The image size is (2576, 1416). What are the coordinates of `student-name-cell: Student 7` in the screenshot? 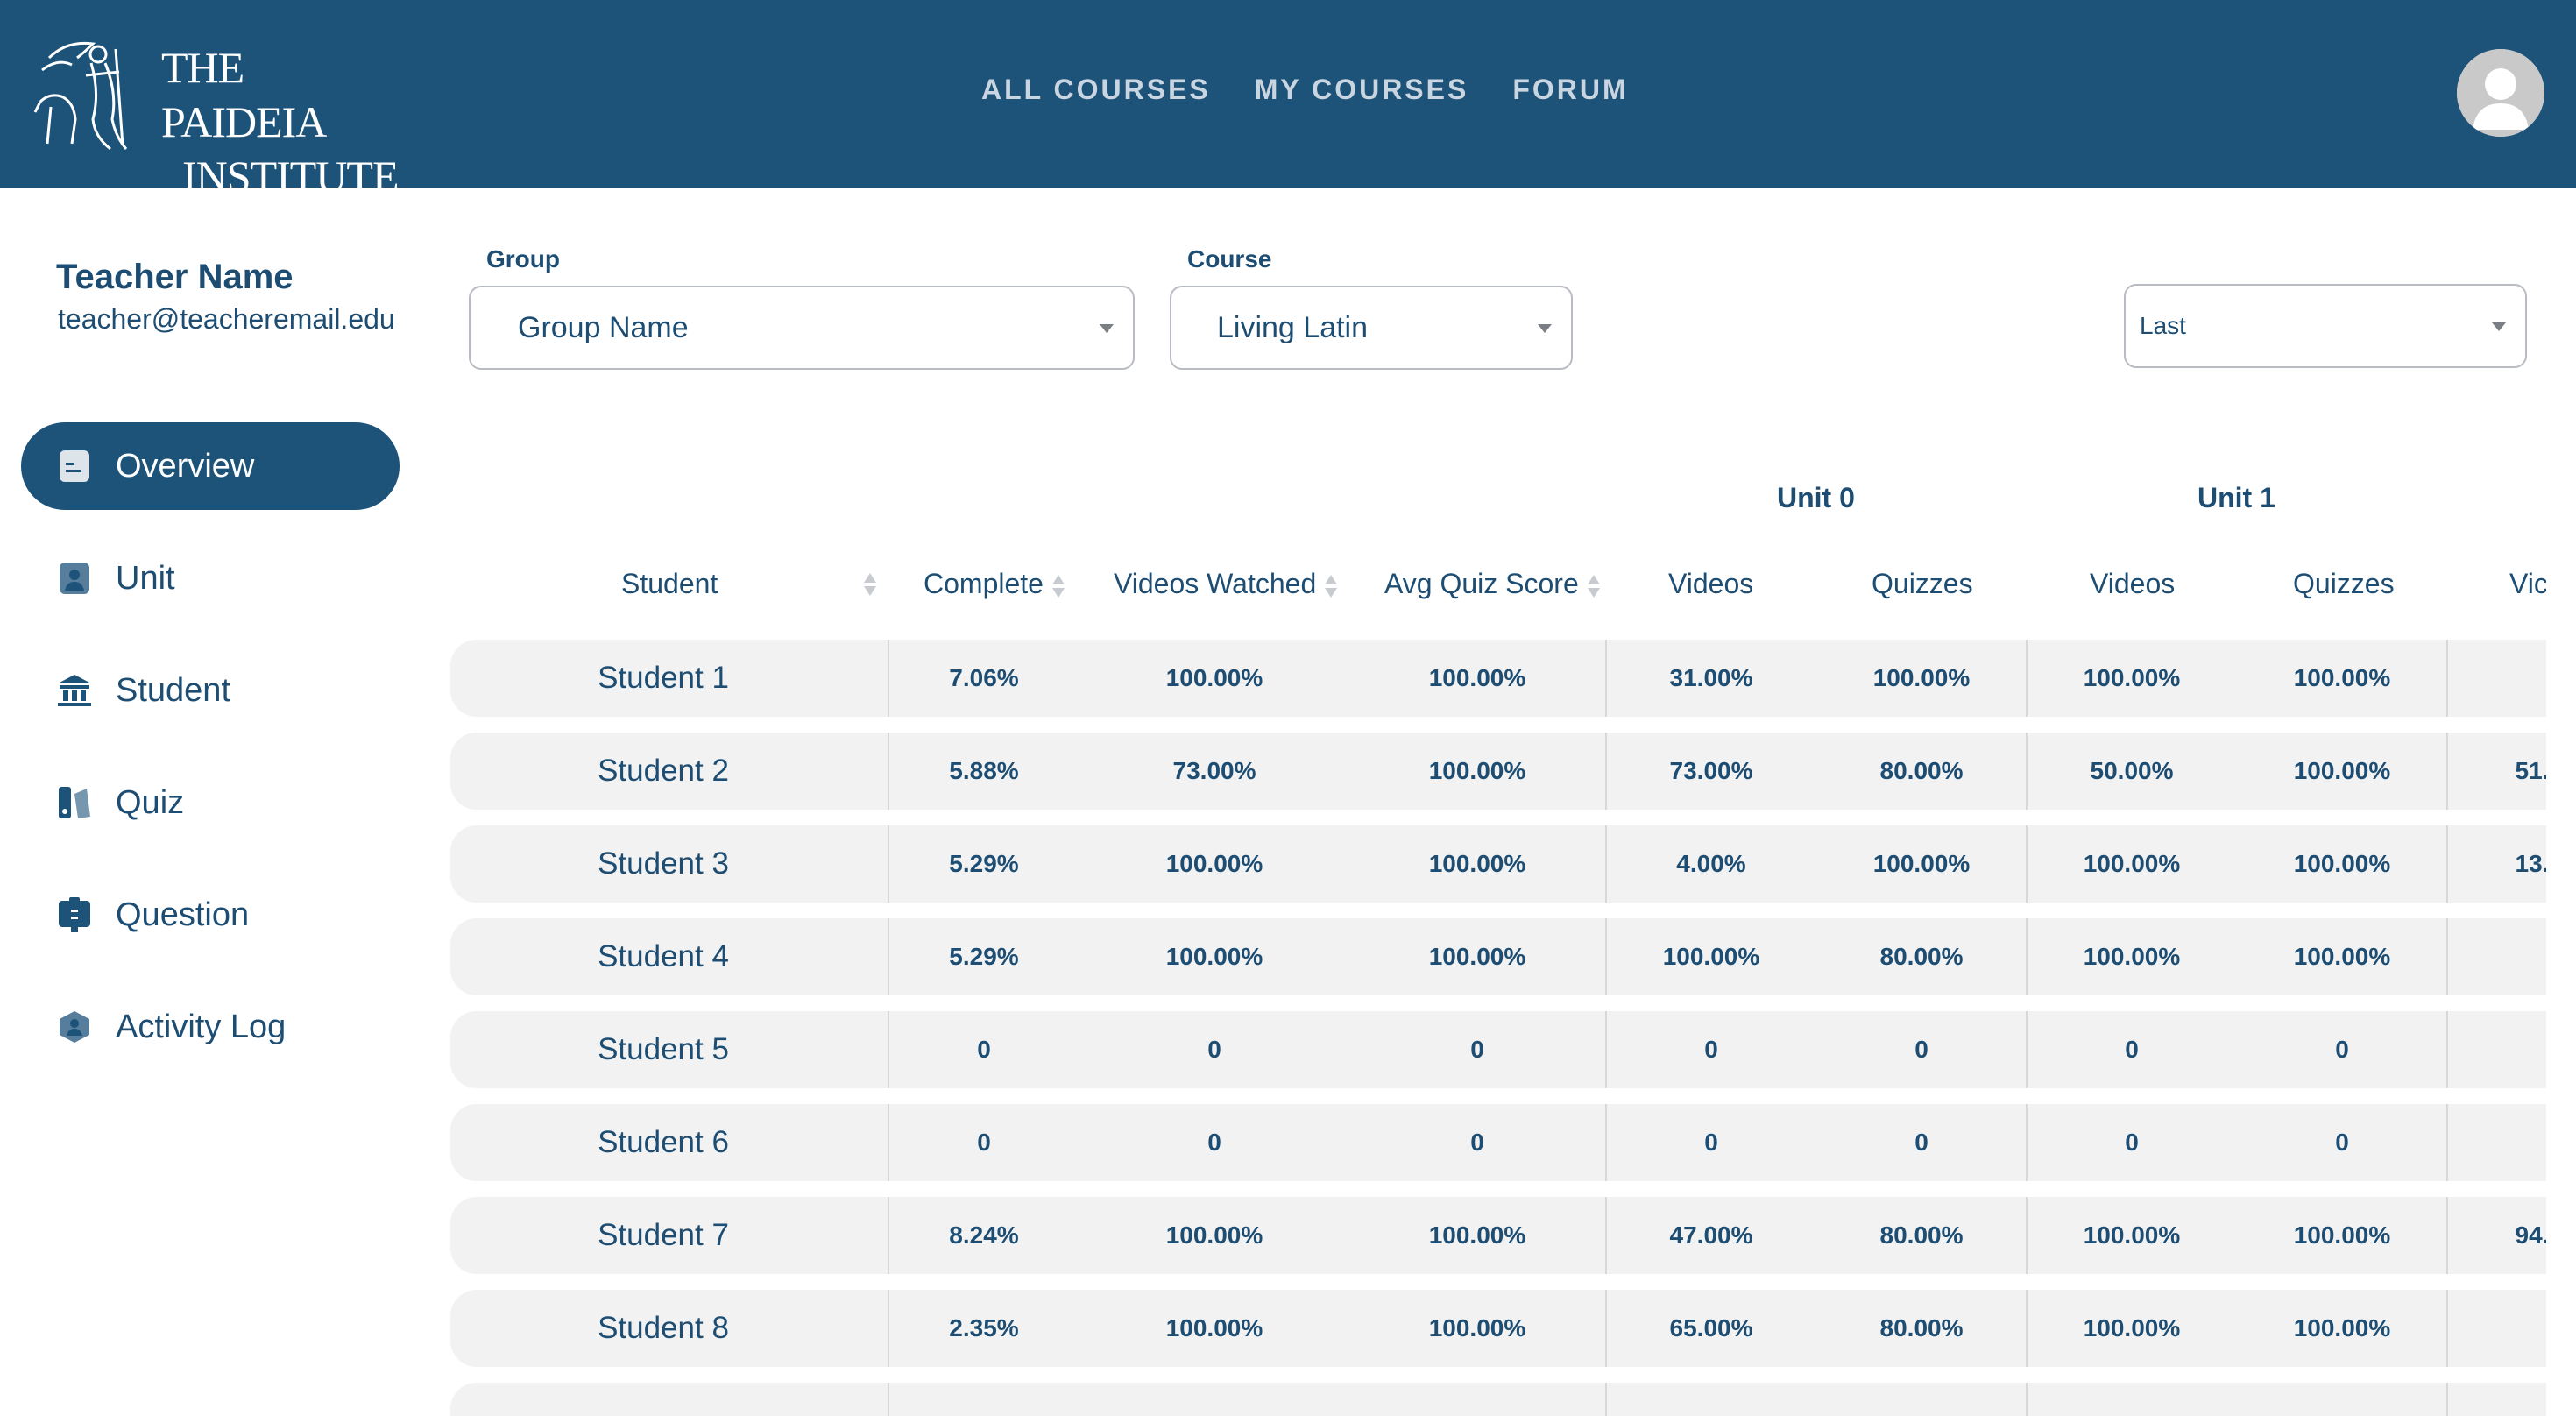 It's located at (663, 1235).